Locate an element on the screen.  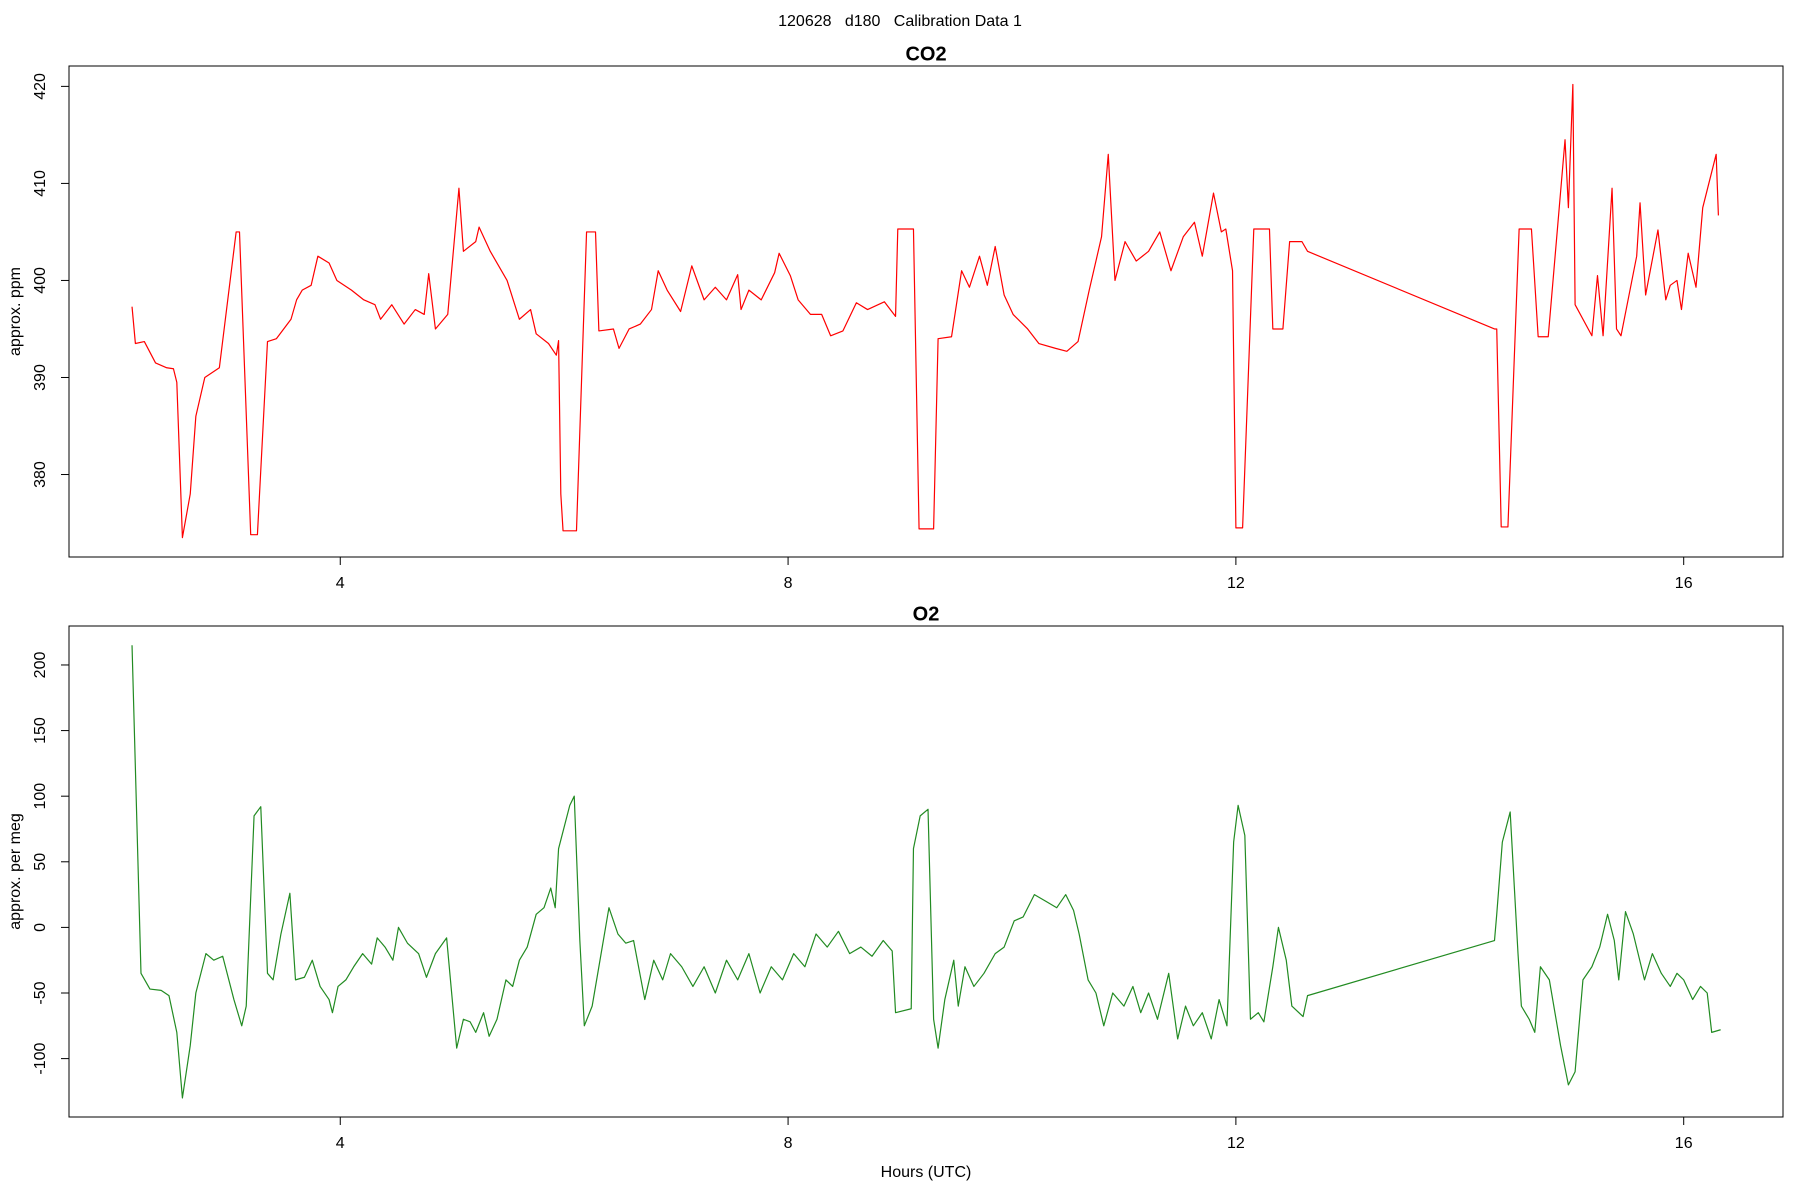
x-axis-label: Hours (UTC) is located at coordinates (926, 1172).